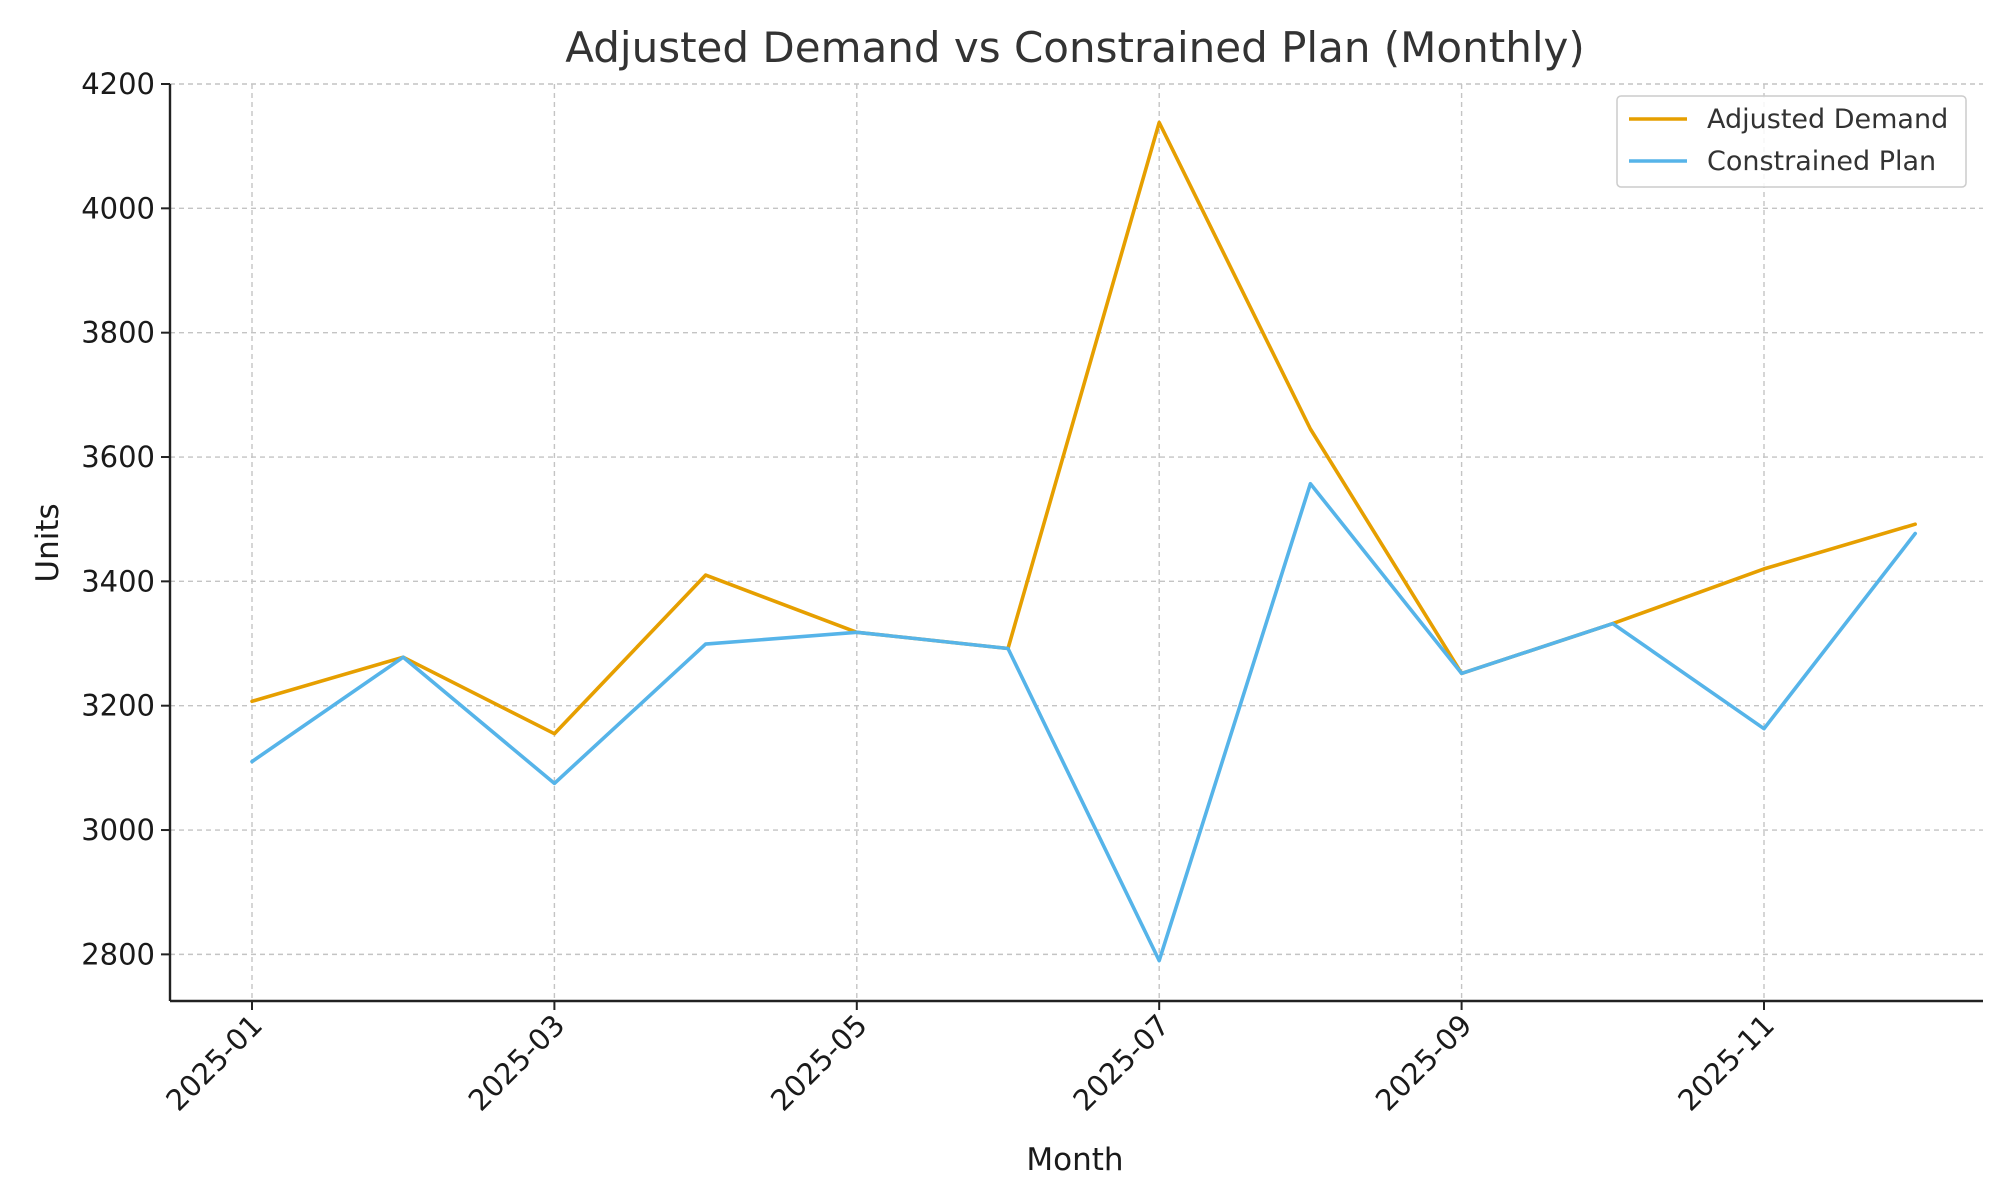  What do you see at coordinates (517, 1063) in the screenshot?
I see `x-tick-label: 2025-03` at bounding box center [517, 1063].